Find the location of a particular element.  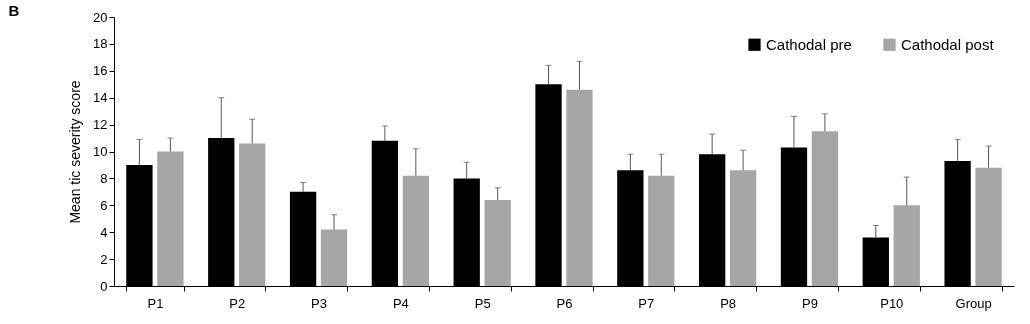

y-tick-label: 16 is located at coordinates (100, 71).